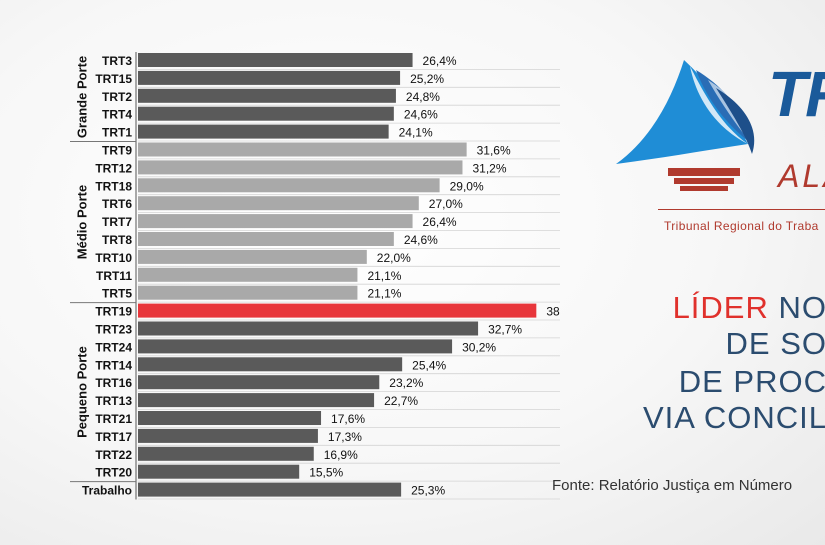 This screenshot has height=545, width=825. What do you see at coordinates (267, 95) in the screenshot?
I see `bar-trt2` at bounding box center [267, 95].